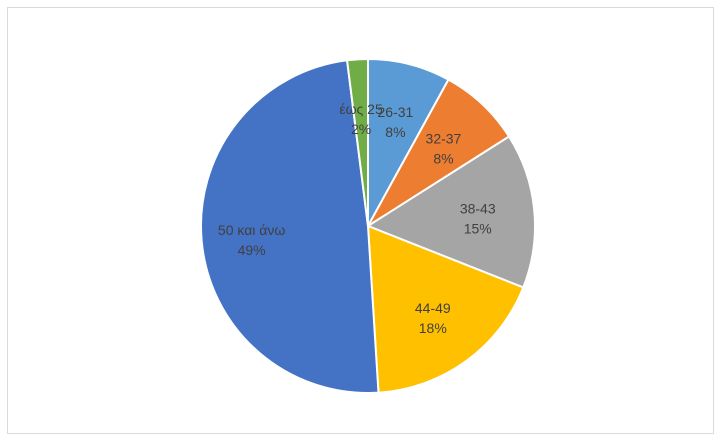 The image size is (721, 441). What do you see at coordinates (396, 112) in the screenshot?
I see `slice-label: 26-31` at bounding box center [396, 112].